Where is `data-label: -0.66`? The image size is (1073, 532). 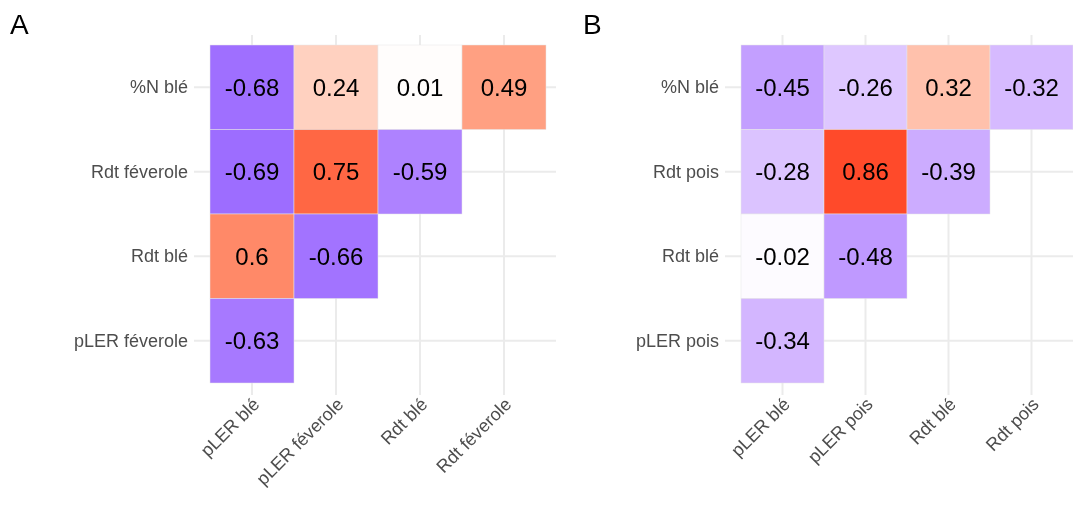 data-label: -0.66 is located at coordinates (336, 256).